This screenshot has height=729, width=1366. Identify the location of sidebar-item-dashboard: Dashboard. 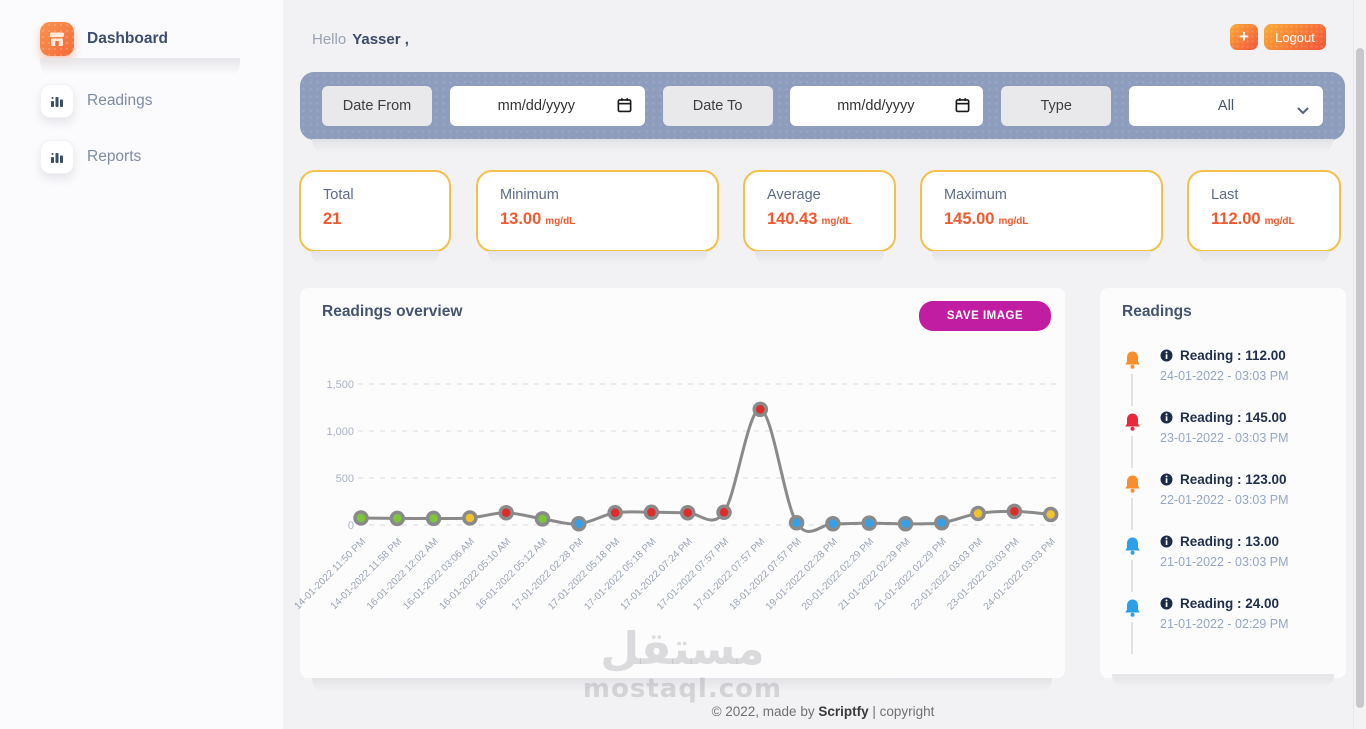
(104, 39).